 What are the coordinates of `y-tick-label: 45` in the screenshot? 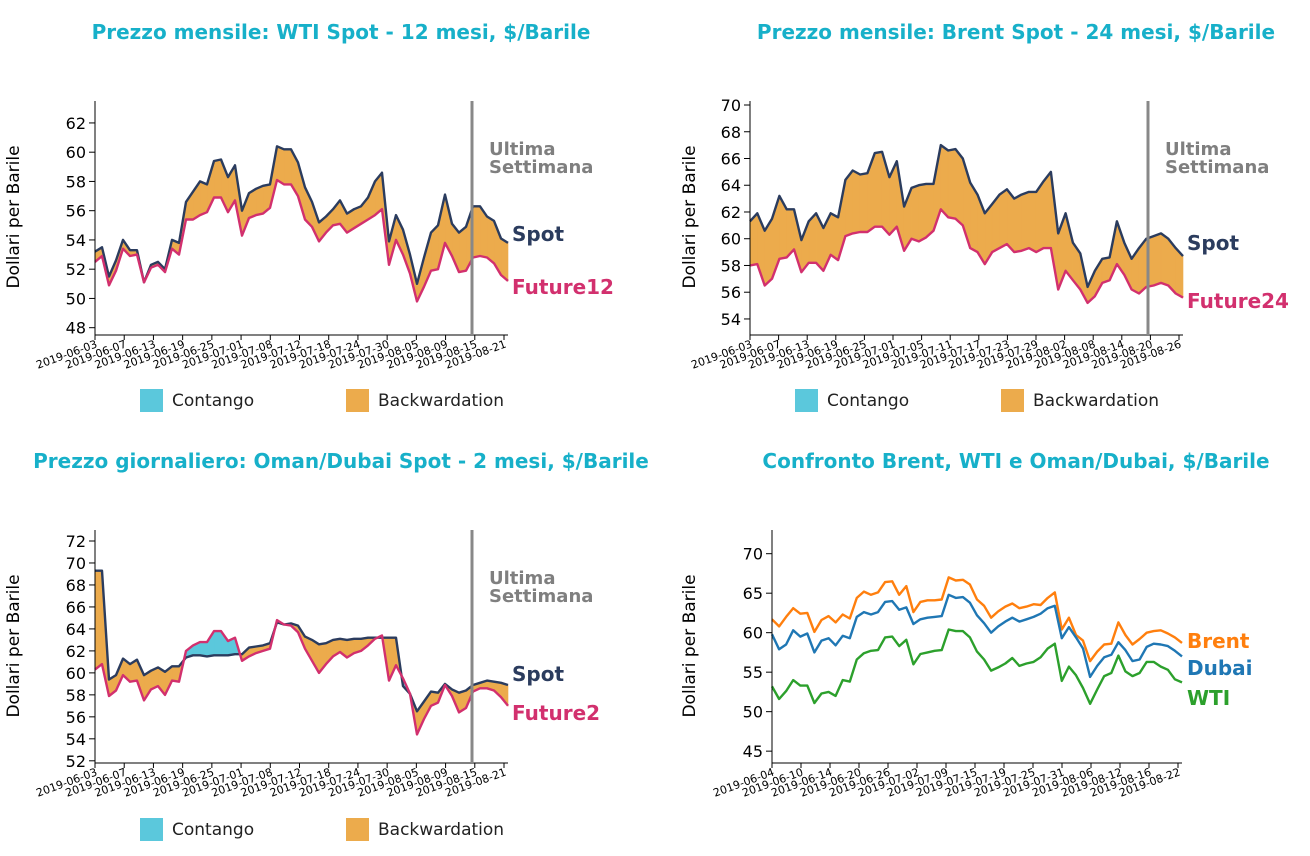 It's located at (753, 751).